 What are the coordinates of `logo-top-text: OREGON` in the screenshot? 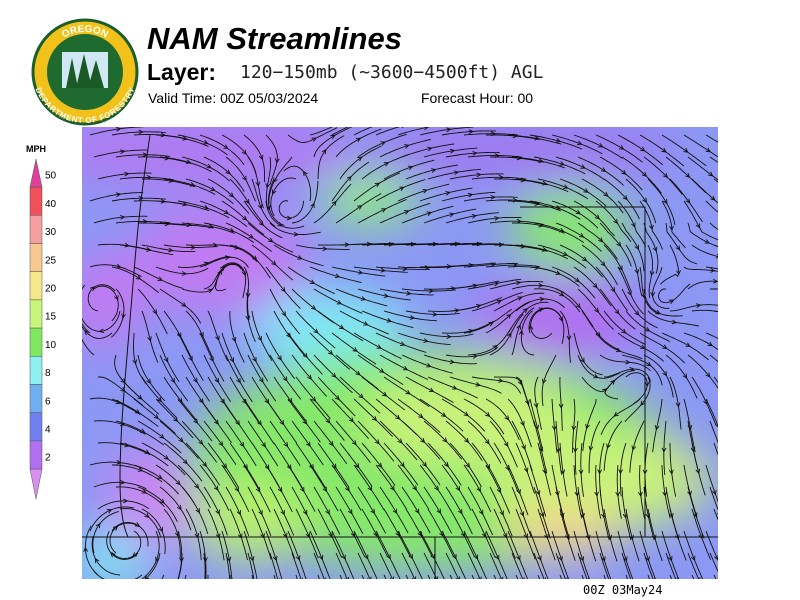 It's located at (85, 32).